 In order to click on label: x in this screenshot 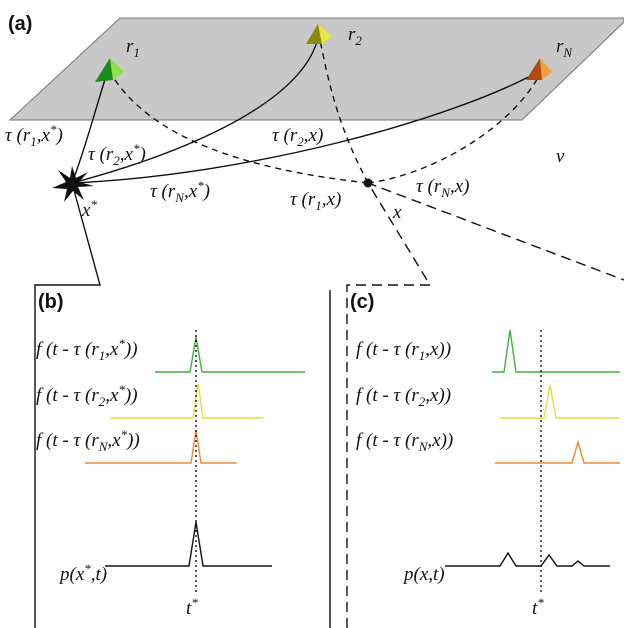, I will do `click(397, 212)`.